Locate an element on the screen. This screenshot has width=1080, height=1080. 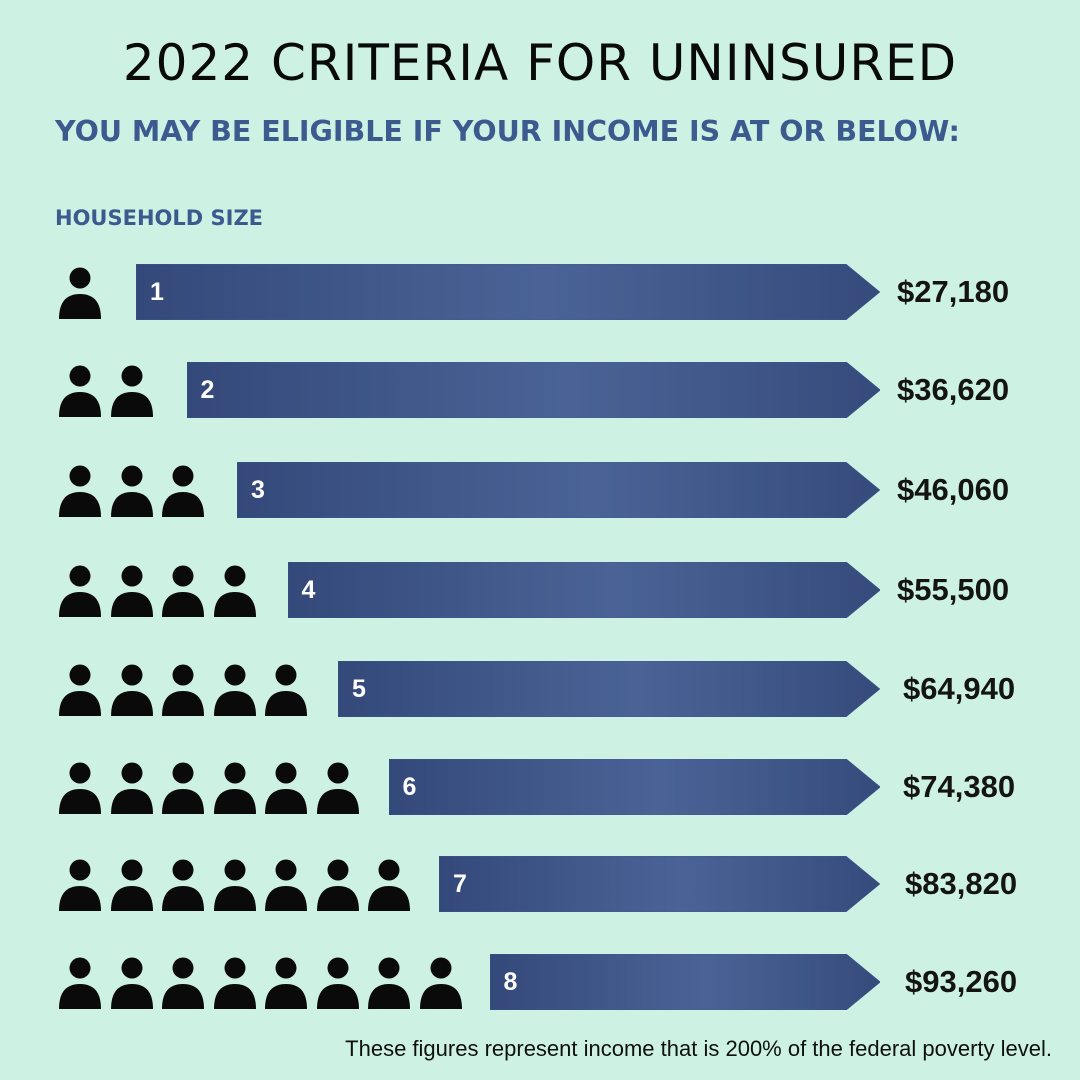
household-row: 8 $93,260 is located at coordinates (540, 984).